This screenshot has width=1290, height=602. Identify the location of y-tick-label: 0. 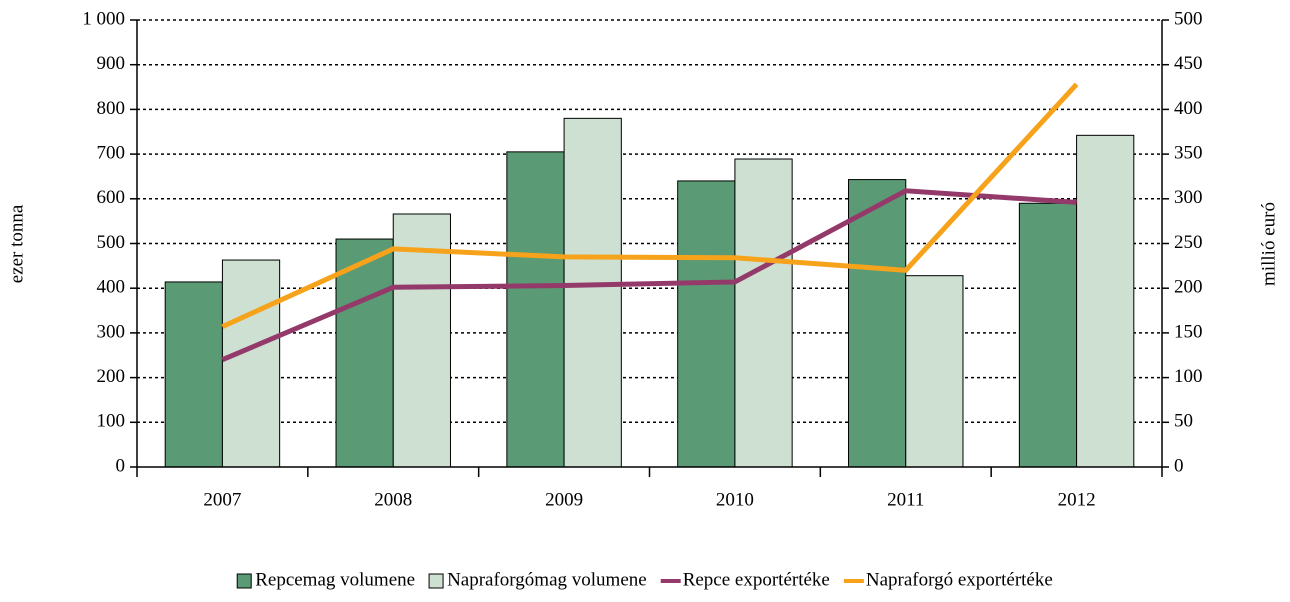
(121, 465).